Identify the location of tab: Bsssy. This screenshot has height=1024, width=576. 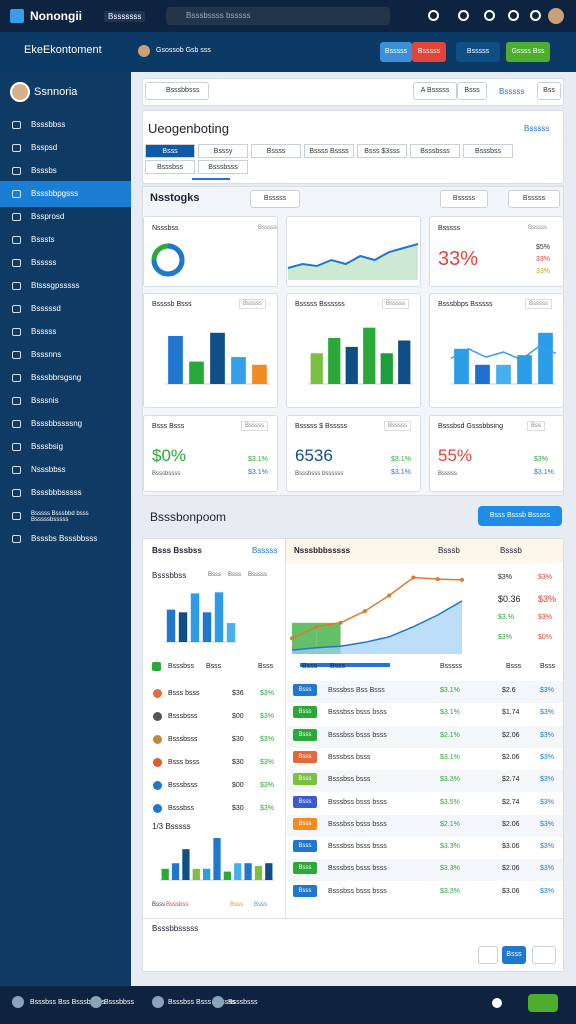
(223, 151).